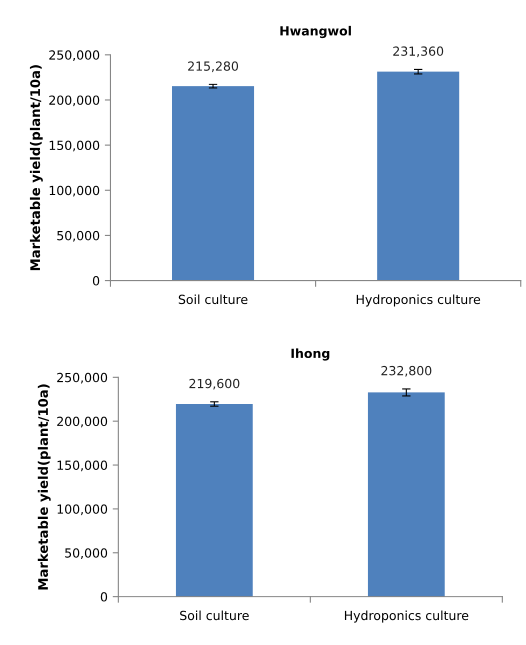 This screenshot has width=526, height=645. Describe the element at coordinates (315, 32) in the screenshot. I see `chart-title: Hwangwol` at that location.